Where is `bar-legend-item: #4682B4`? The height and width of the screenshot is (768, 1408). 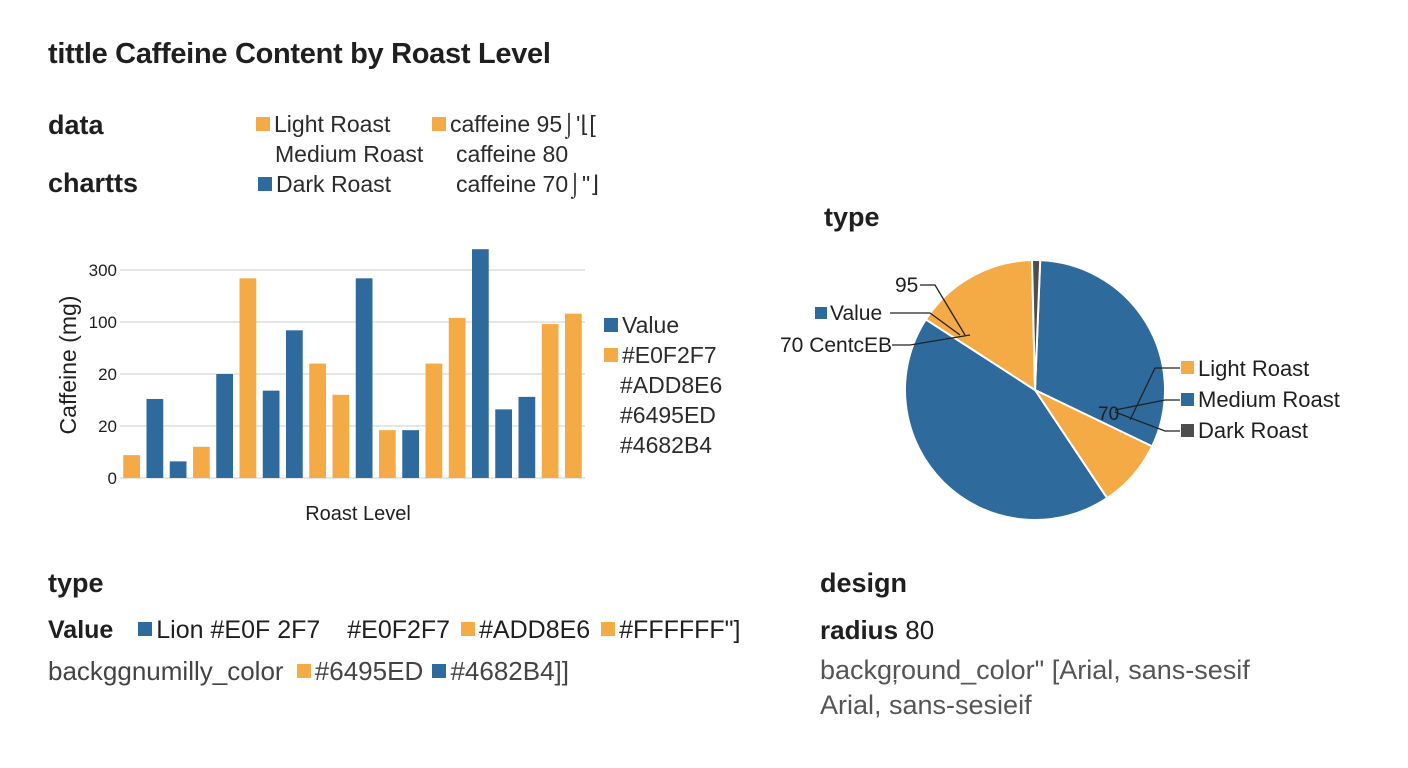 bar-legend-item: #4682B4 is located at coordinates (663, 445).